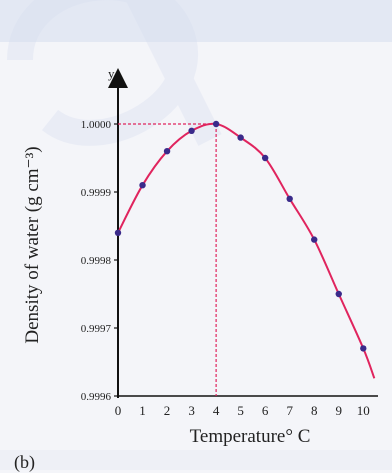 The image size is (392, 473). Describe the element at coordinates (216, 410) in the screenshot. I see `x-tick-label: 4` at that location.